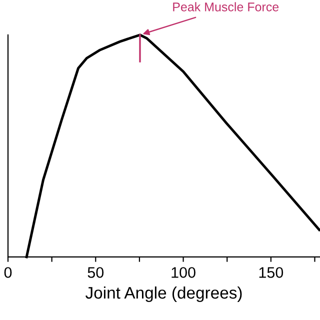  What do you see at coordinates (96, 272) in the screenshot?
I see `x-tick-label: 50` at bounding box center [96, 272].